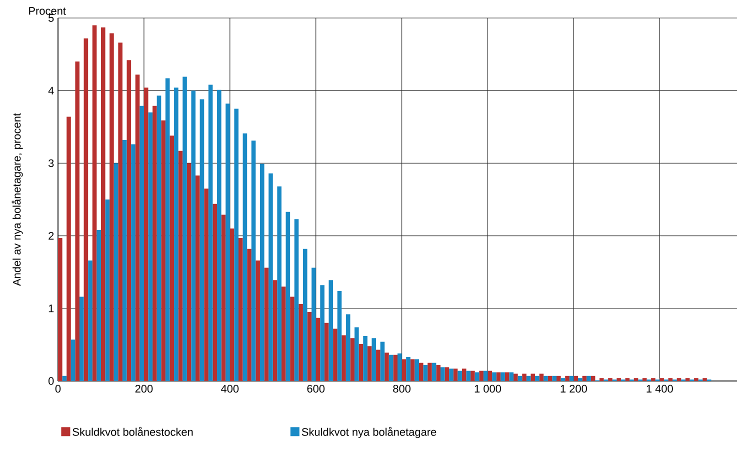  What do you see at coordinates (51, 308) in the screenshot?
I see `y-tick-label: 1` at bounding box center [51, 308].